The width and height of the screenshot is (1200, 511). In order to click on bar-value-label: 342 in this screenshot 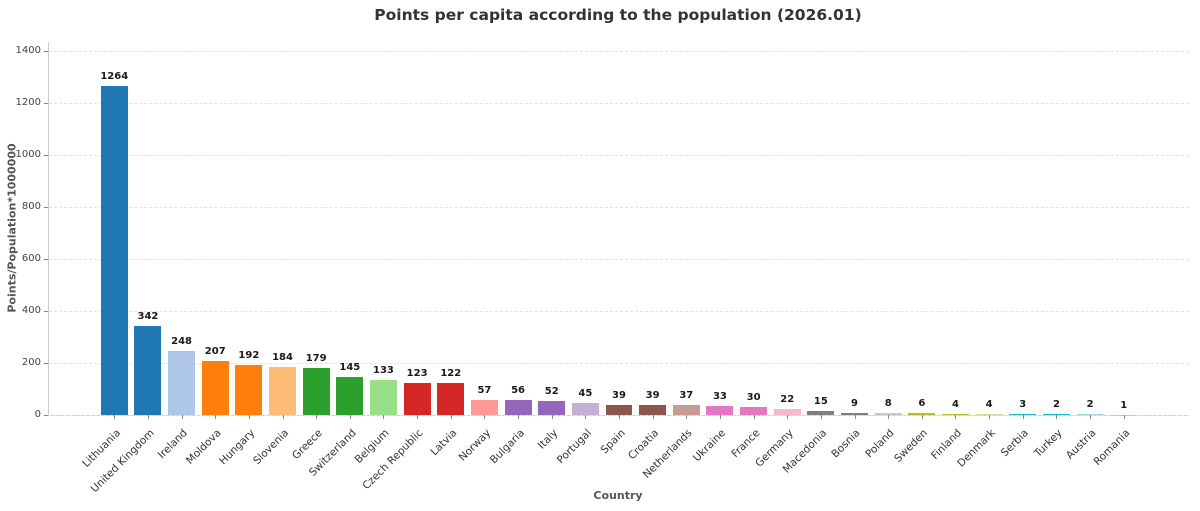, I will do `click(148, 317)`.